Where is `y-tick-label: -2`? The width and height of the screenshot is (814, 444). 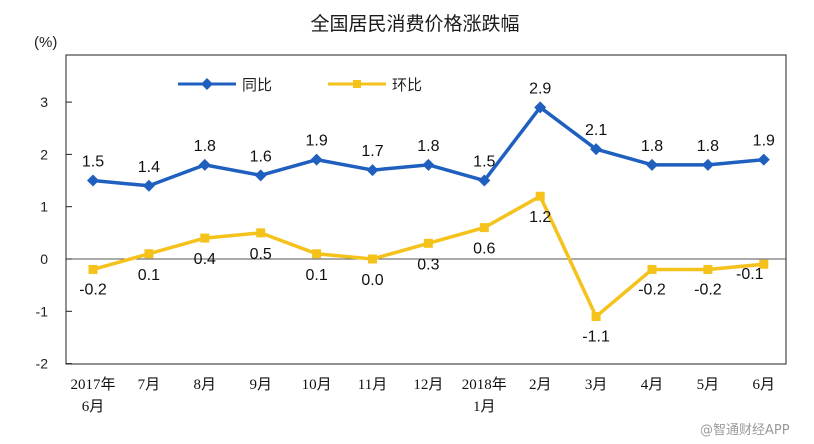
y-tick-label: -2 is located at coordinates (42, 364).